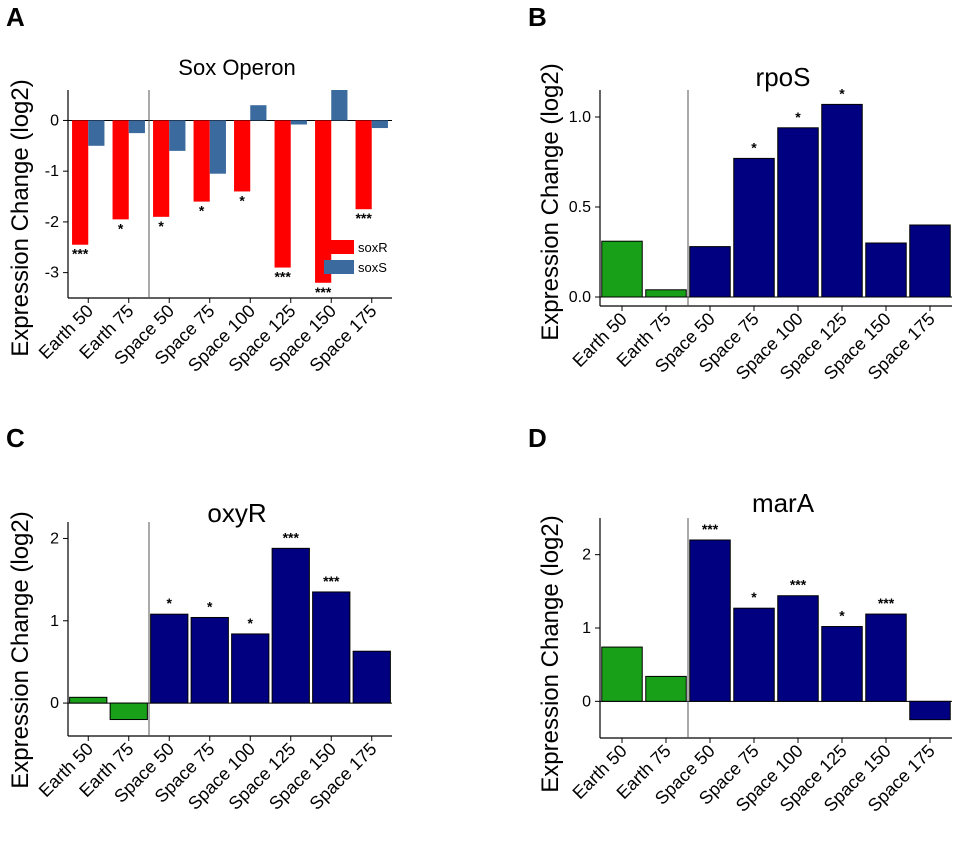 This screenshot has height=842, width=955. What do you see at coordinates (236, 67) in the screenshot?
I see `chart-a-title: Sox Operon` at bounding box center [236, 67].